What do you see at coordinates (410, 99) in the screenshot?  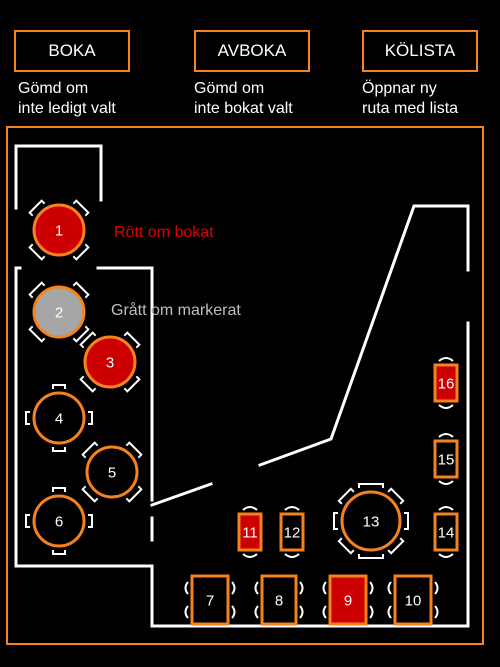 I see `kolista-hint: Öppnar ny ruta med lista` at bounding box center [410, 99].